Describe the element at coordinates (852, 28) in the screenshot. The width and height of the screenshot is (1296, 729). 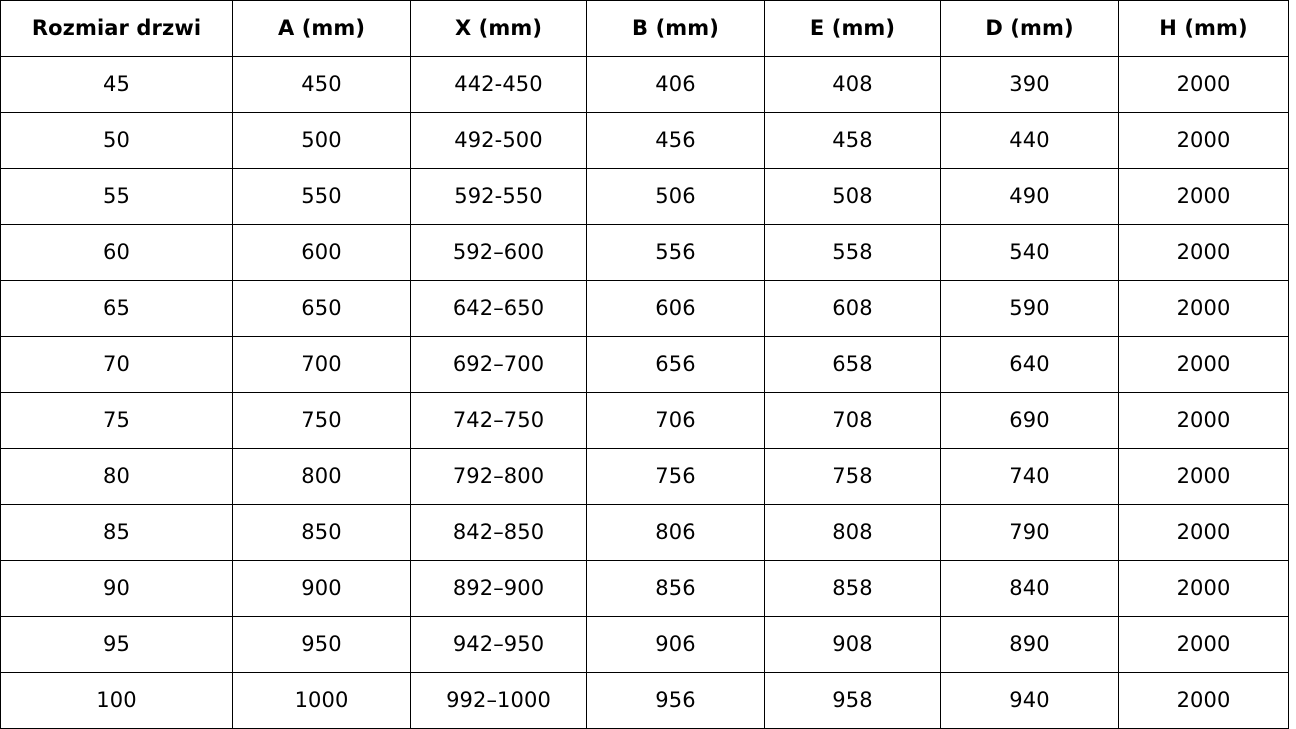
I see `column-header-4: E (mm)` at that location.